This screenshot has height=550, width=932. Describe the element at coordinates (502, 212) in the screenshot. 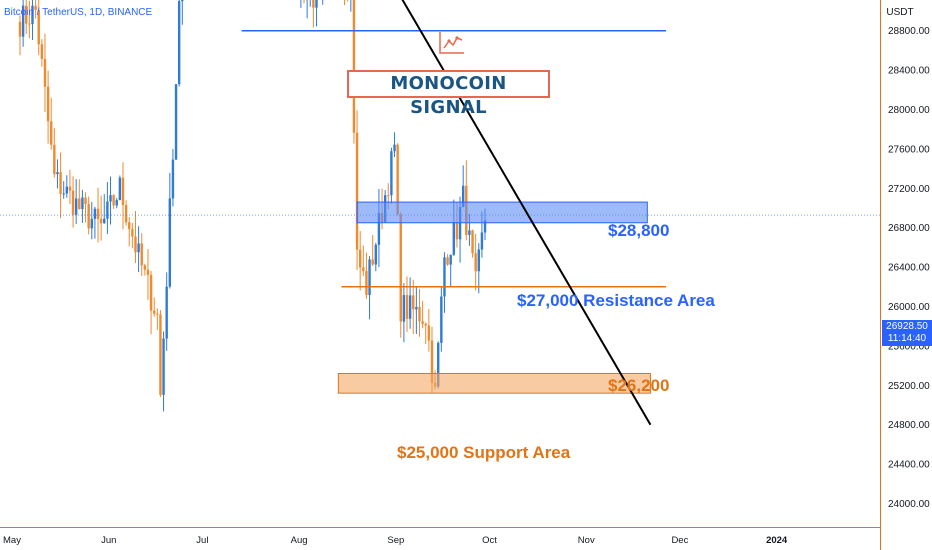

I see `resistance-zone` at that location.